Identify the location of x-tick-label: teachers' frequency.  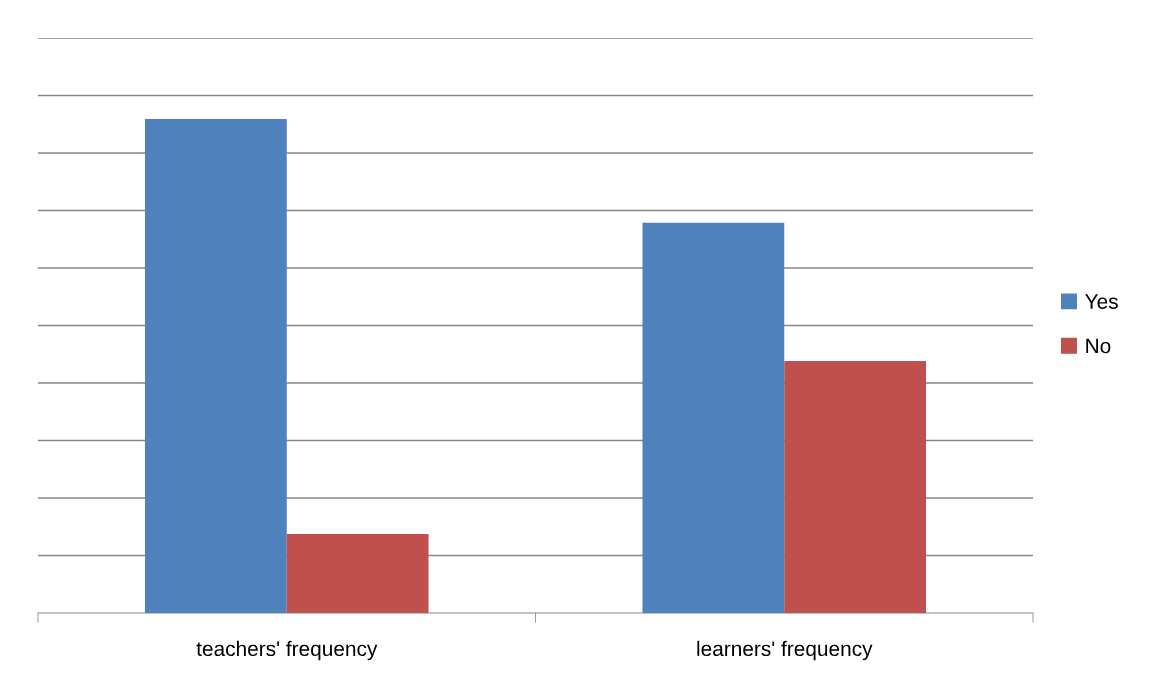
(287, 650).